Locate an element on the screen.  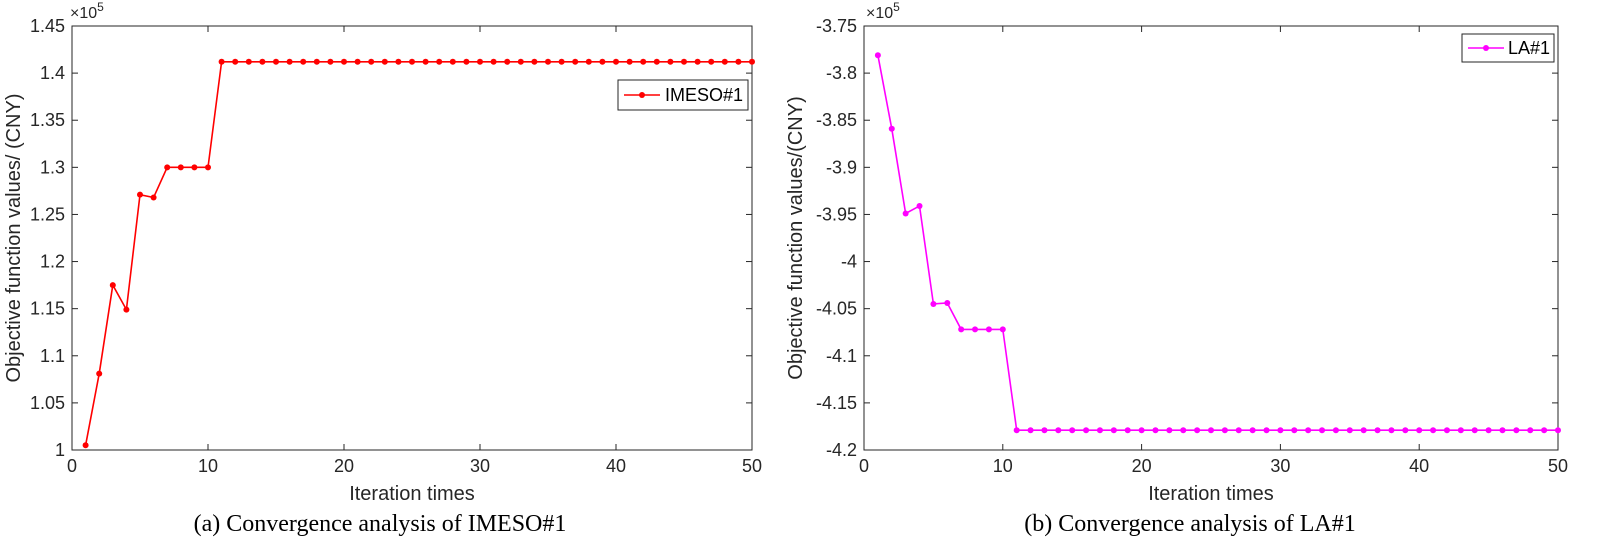
y-tick-label: -3.9 is located at coordinates (841, 167).